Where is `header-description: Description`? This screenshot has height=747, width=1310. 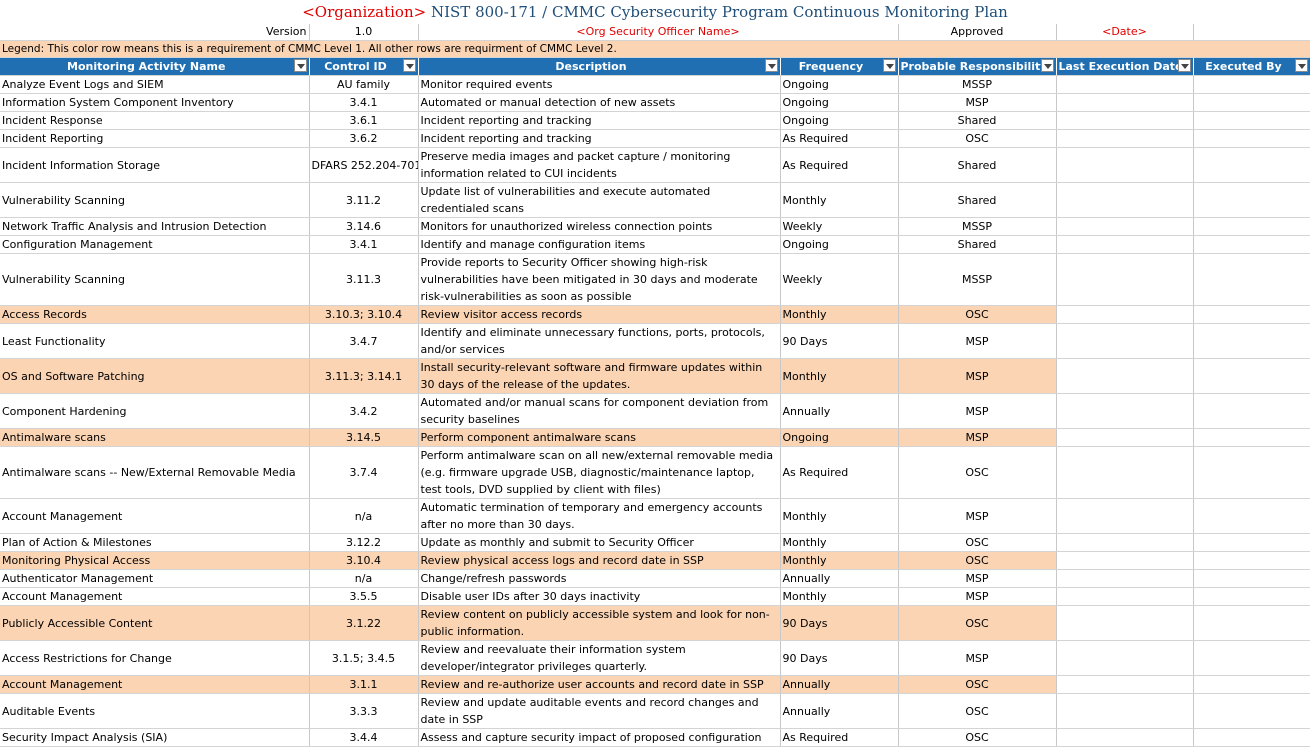 header-description: Description is located at coordinates (599, 66).